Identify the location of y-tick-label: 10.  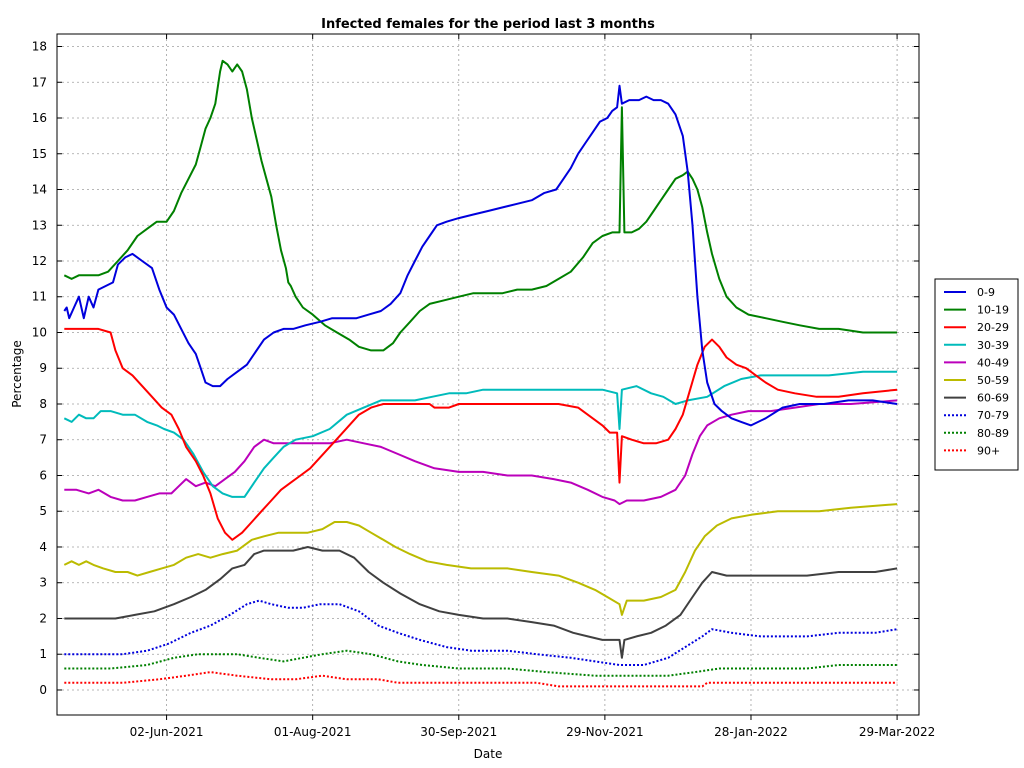
(39, 332).